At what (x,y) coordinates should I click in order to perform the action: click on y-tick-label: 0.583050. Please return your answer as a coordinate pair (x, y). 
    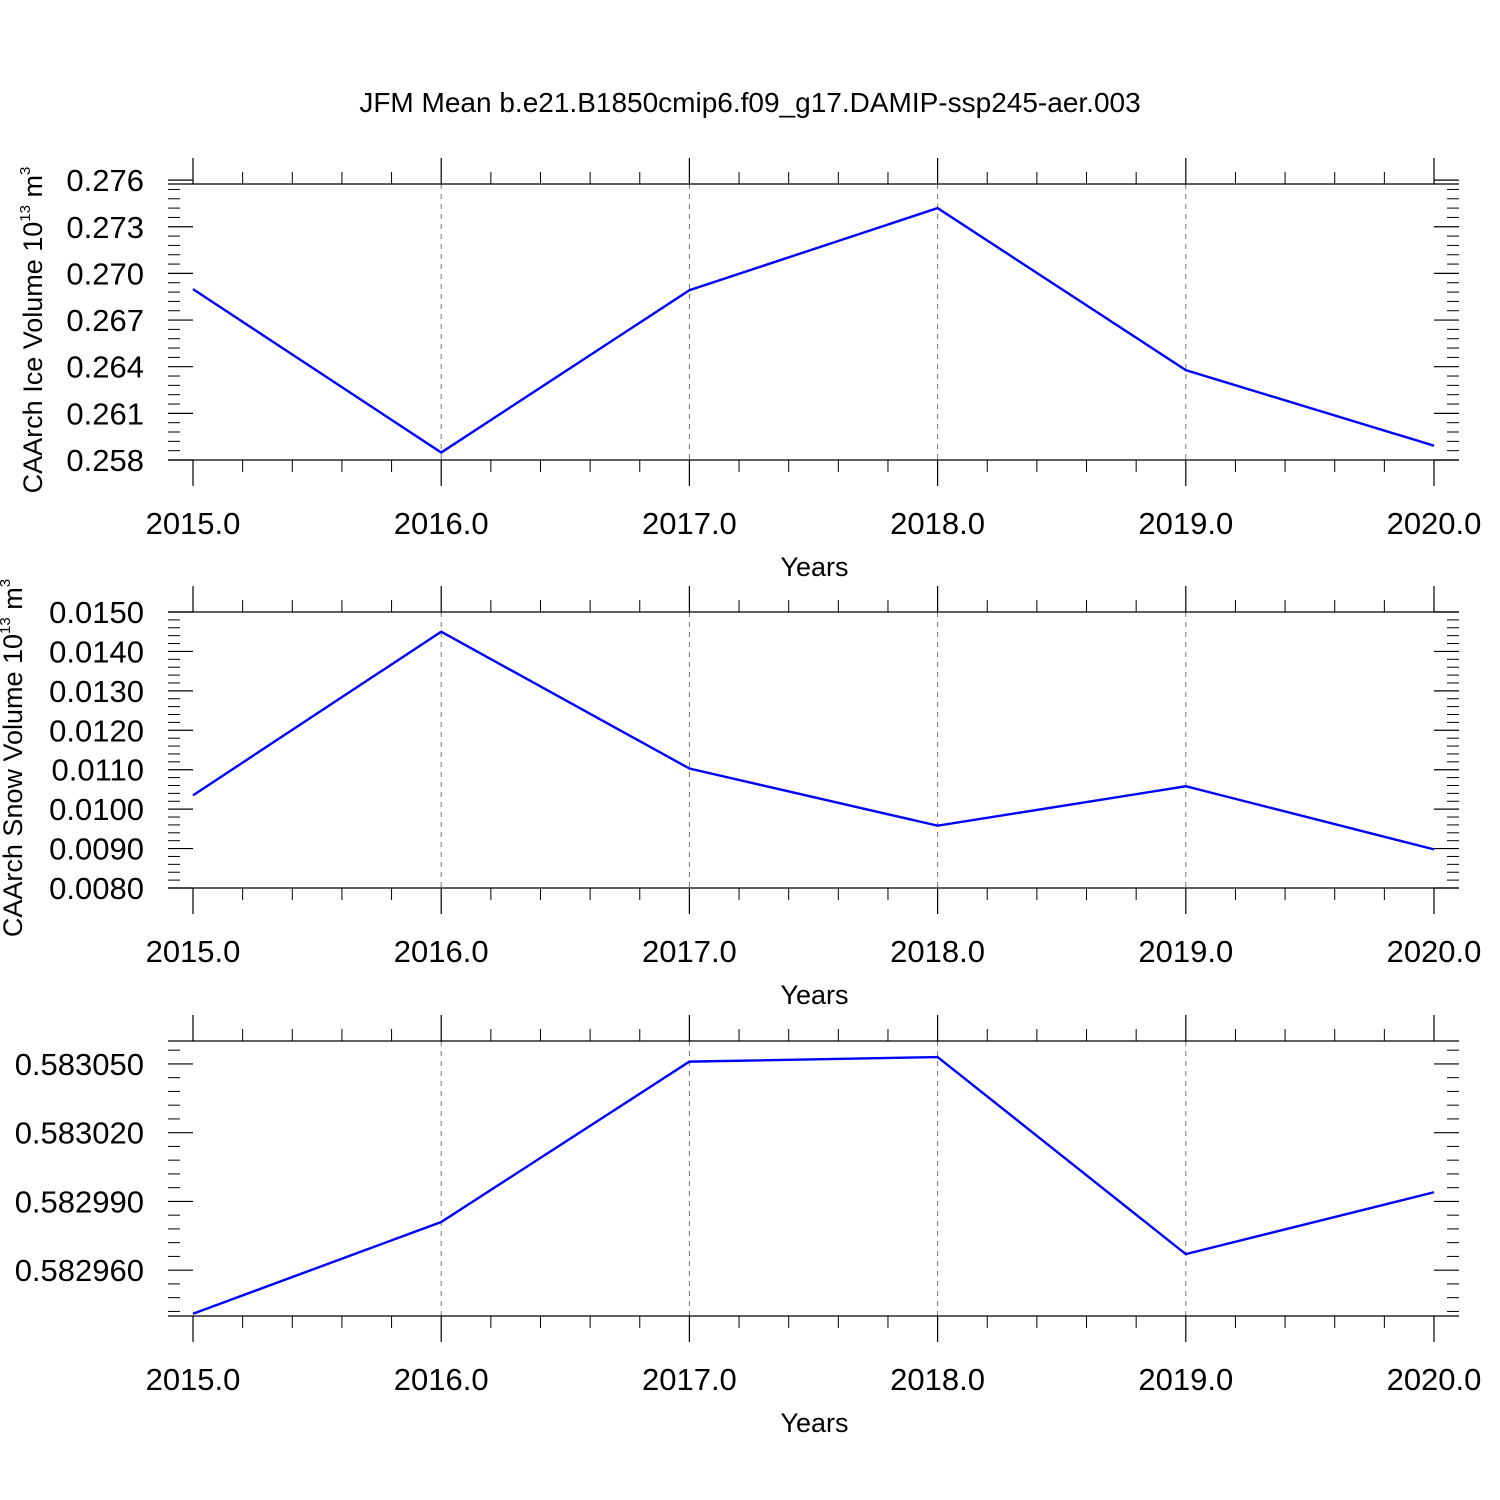
    Looking at the image, I should click on (79, 1064).